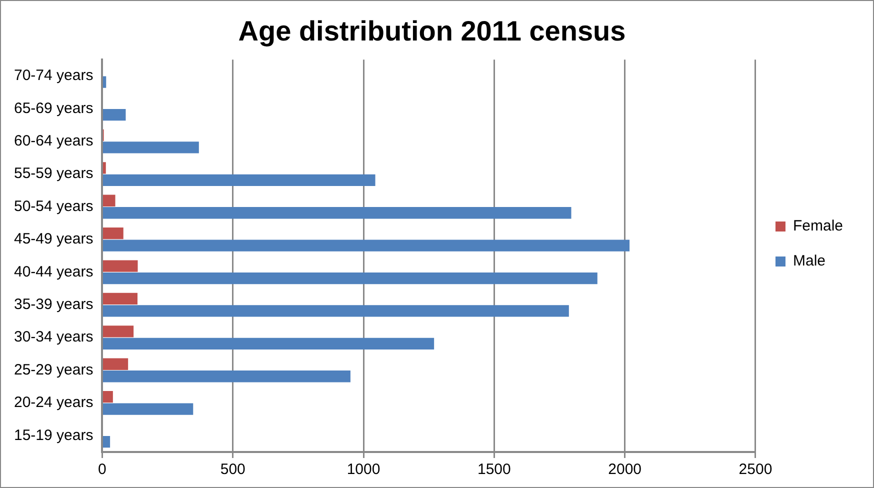 The height and width of the screenshot is (488, 874). I want to click on y-tick-label: 65-69 years, so click(54, 108).